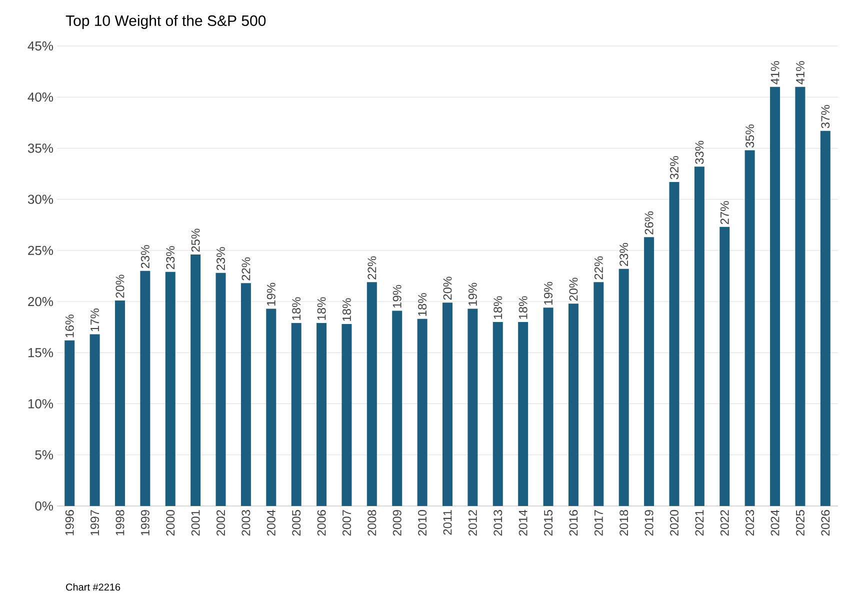 Image resolution: width=849 pixels, height=615 pixels. I want to click on x-tick-label: 1997, so click(95, 523).